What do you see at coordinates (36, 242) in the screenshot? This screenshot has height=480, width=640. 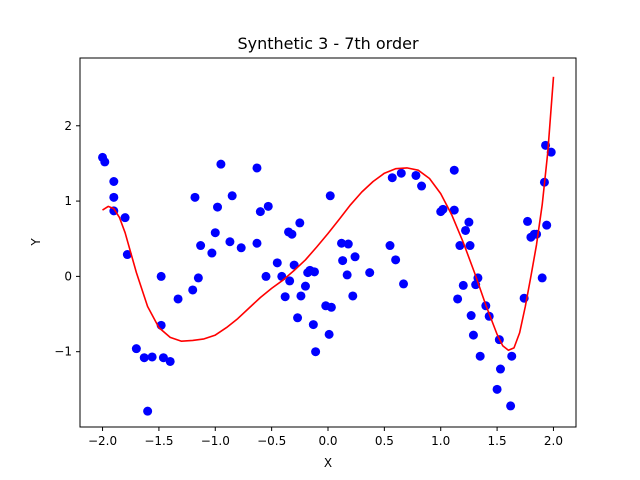 I see `y-axis-label: Y` at bounding box center [36, 242].